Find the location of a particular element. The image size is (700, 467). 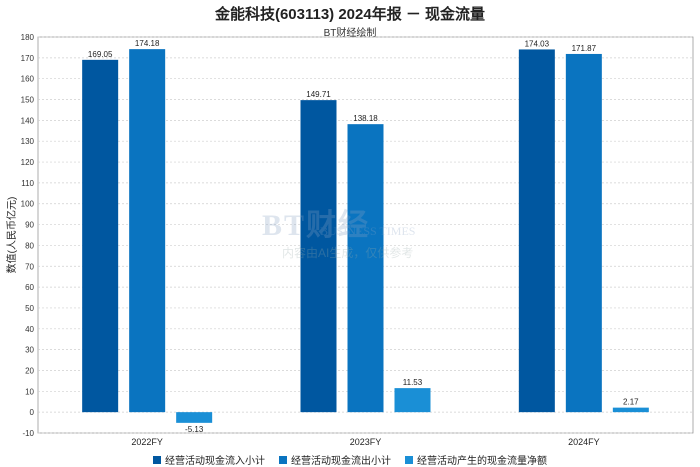

y-tick-label: 60 is located at coordinates (29, 287).